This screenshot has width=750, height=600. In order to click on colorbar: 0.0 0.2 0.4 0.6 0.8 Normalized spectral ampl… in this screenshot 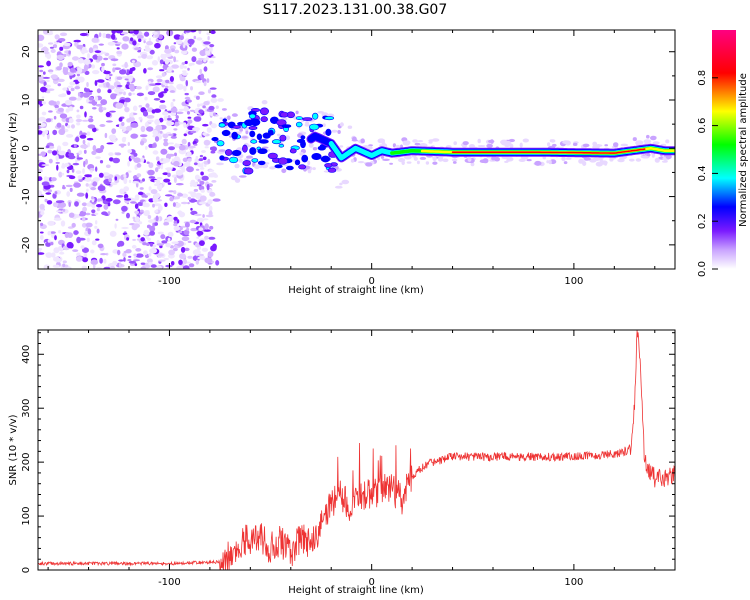, I will do `click(723, 153)`.